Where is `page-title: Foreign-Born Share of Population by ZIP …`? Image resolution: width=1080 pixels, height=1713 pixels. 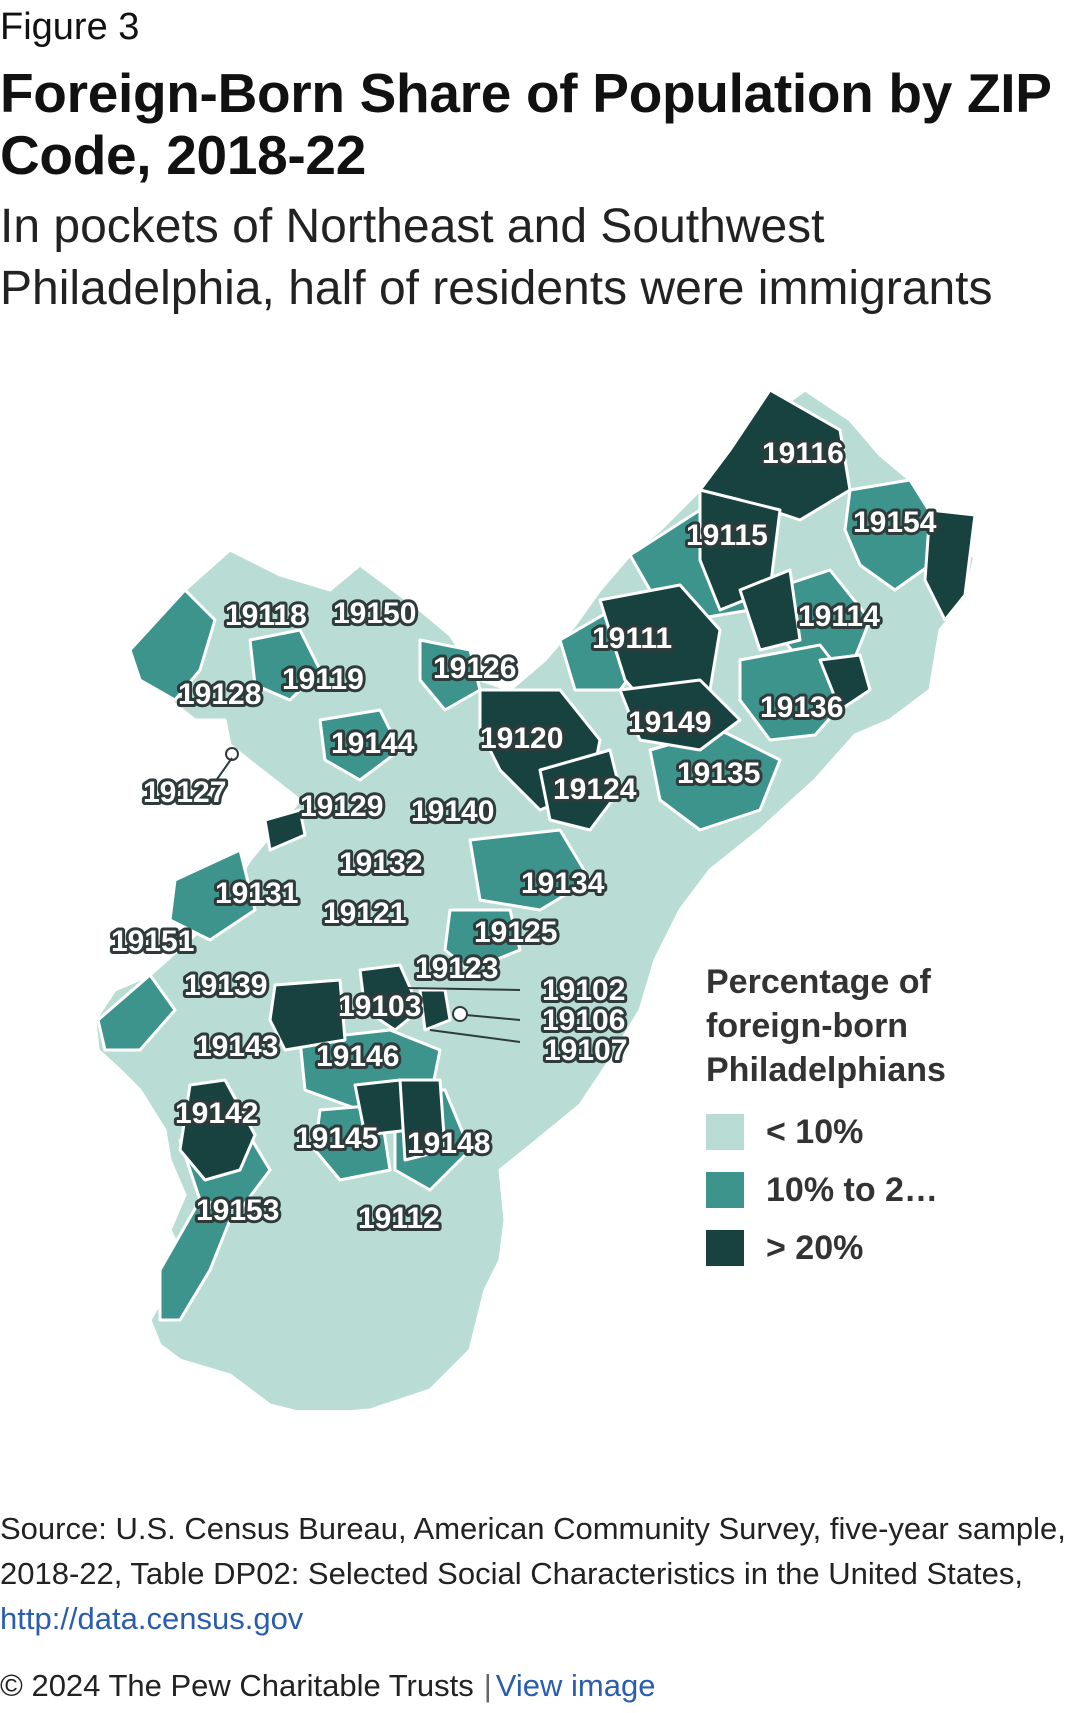 page-title: Foreign-Born Share of Population by ZIP … is located at coordinates (525, 124).